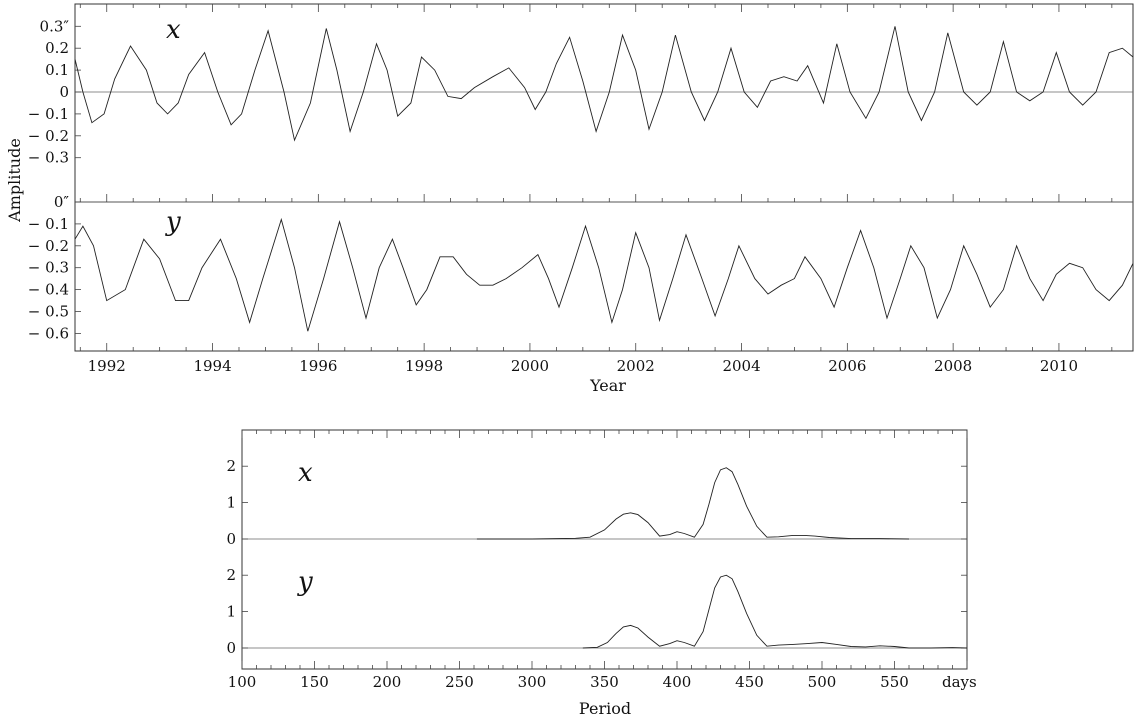  What do you see at coordinates (677, 682) in the screenshot?
I see `x-tick-label: 400` at bounding box center [677, 682].